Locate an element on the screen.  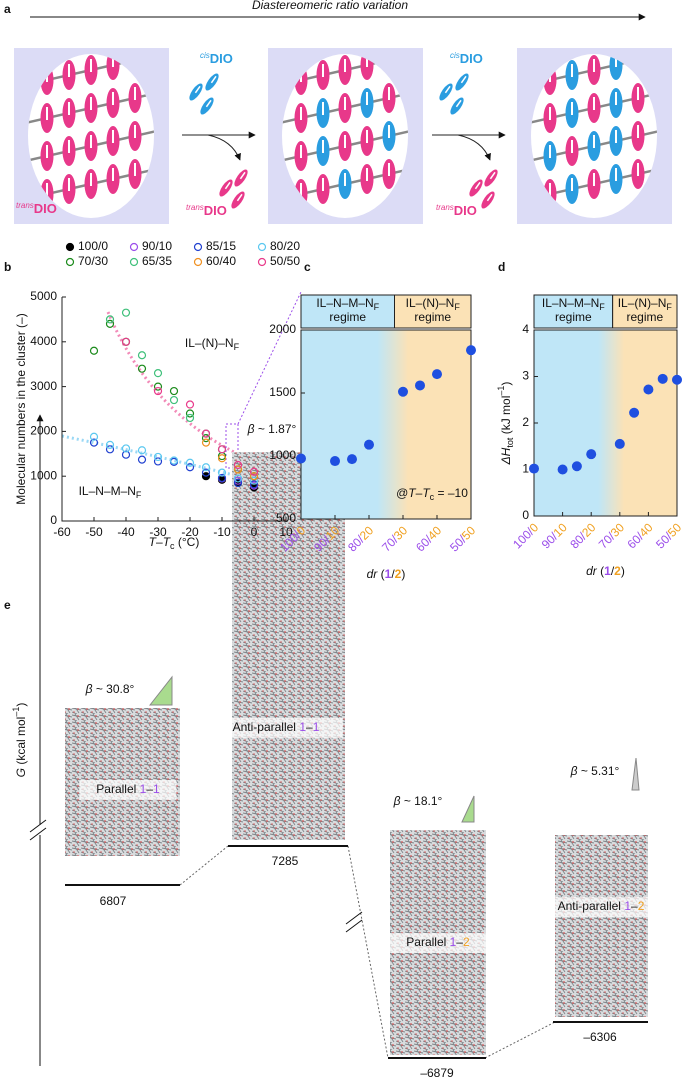
annotation: IL–N–M–NF is located at coordinates (110, 492).